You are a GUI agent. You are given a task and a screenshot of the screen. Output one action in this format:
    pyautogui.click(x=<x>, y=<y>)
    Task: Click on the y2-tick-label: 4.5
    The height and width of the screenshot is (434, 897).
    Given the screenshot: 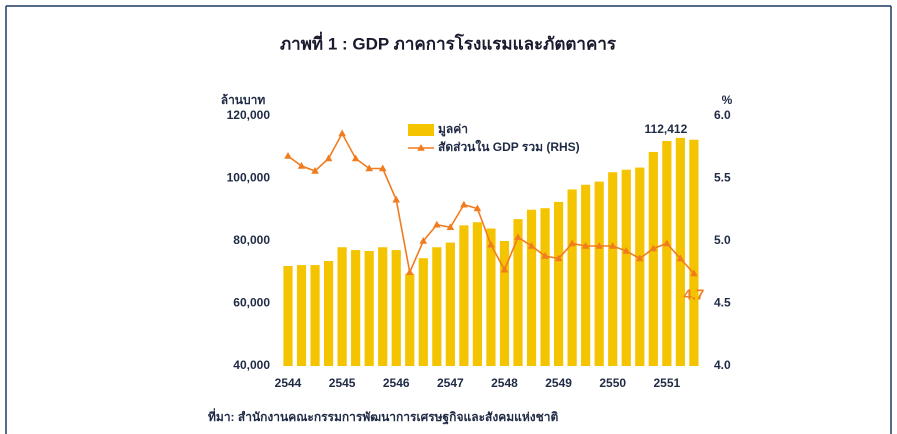 What is the action you would take?
    pyautogui.click(x=722, y=303)
    